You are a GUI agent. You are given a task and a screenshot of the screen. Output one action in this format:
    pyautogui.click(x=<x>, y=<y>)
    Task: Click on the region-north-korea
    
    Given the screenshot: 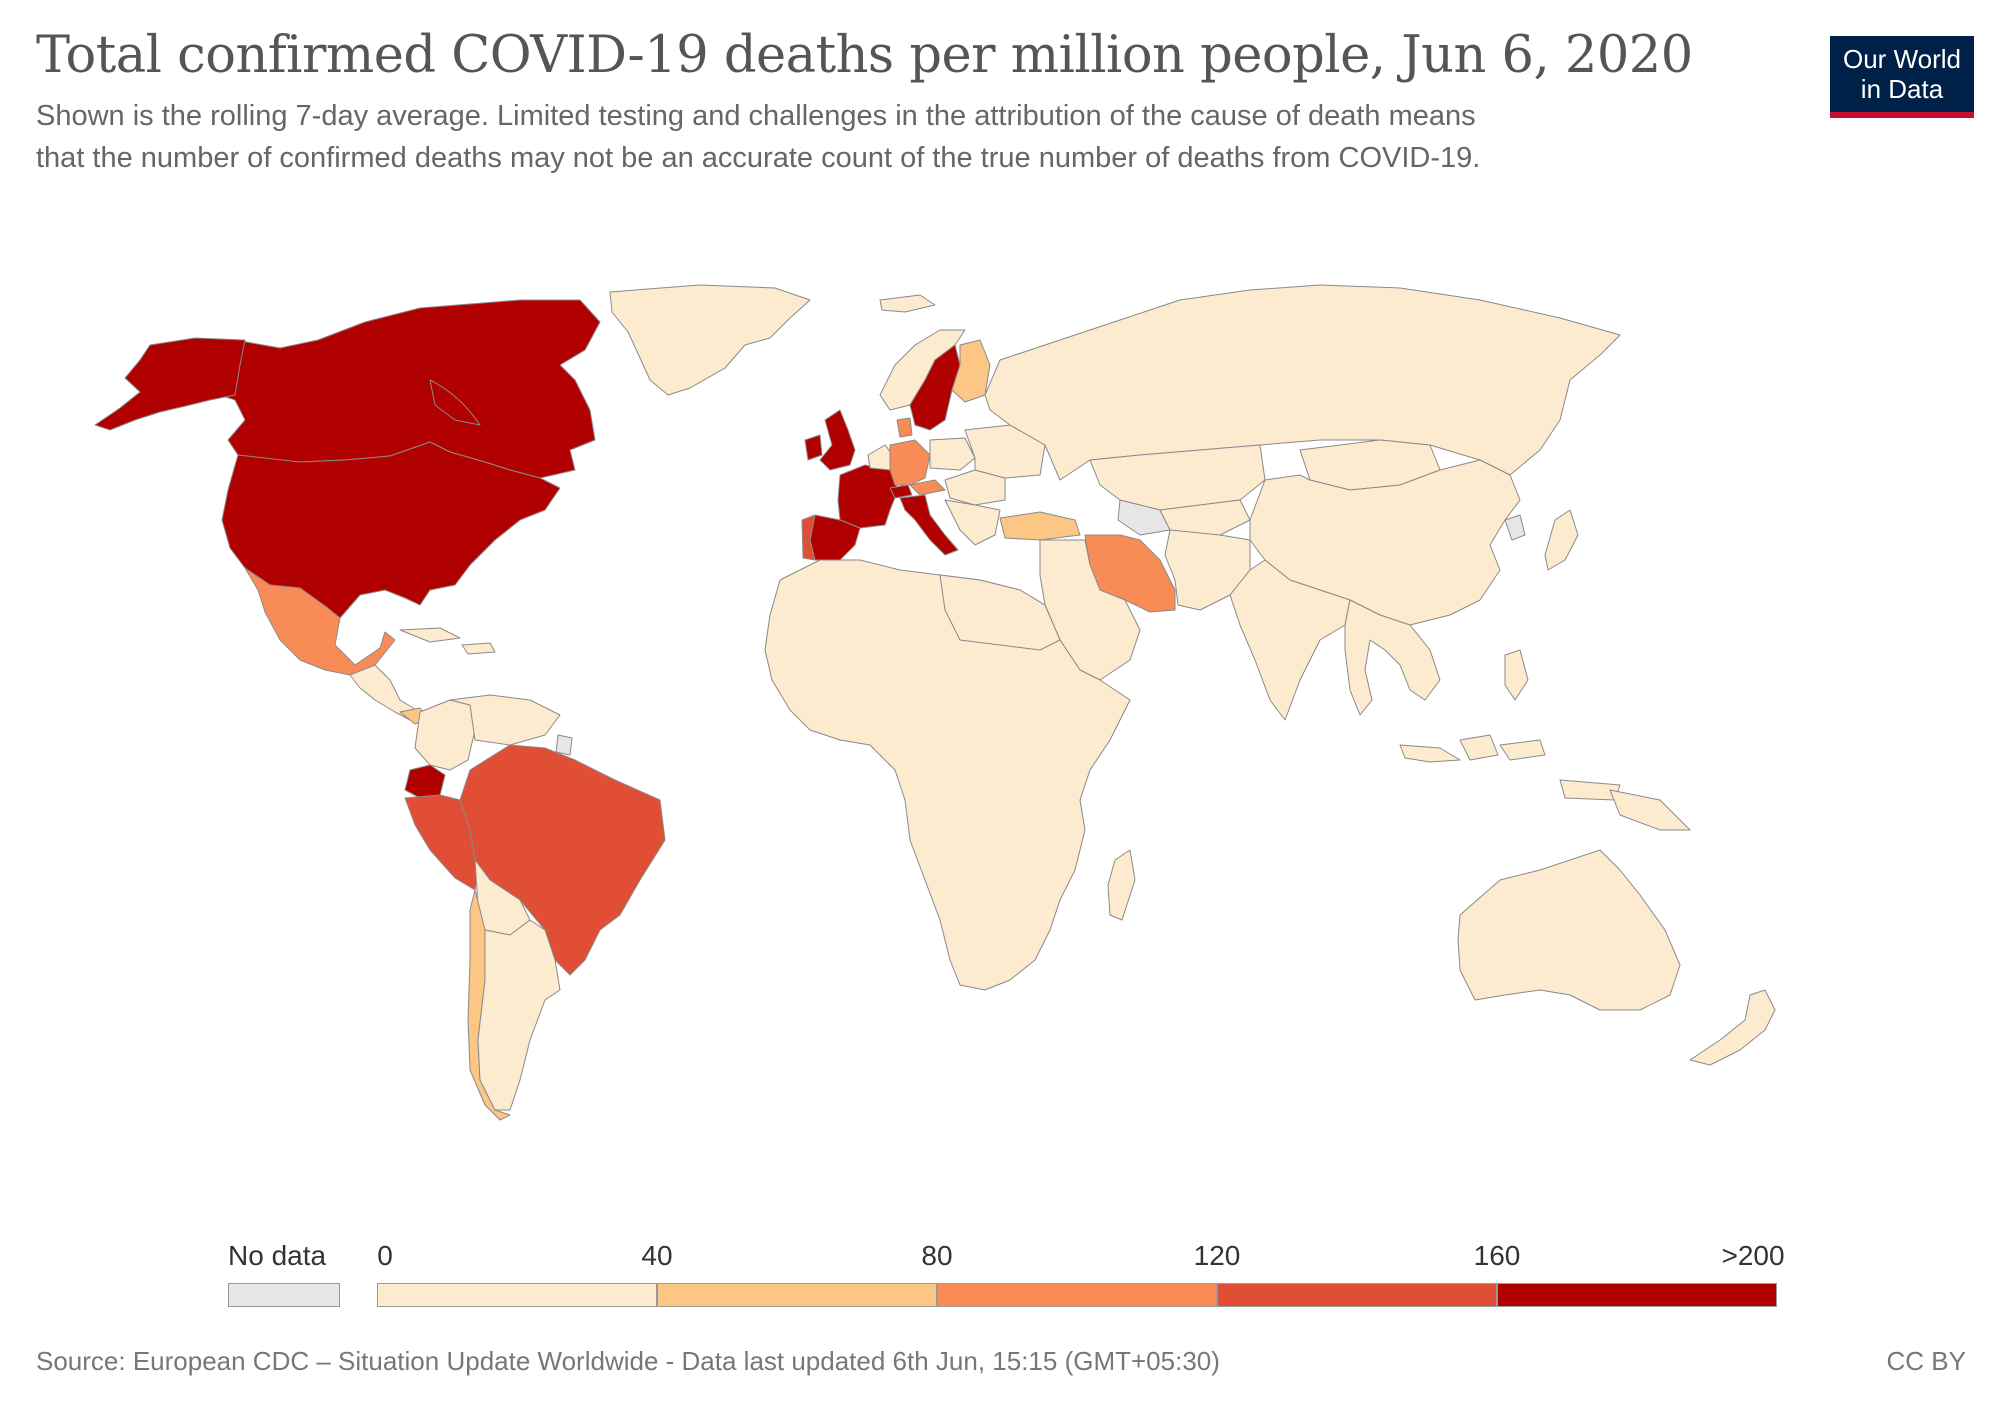 What is the action you would take?
    pyautogui.click(x=1515, y=527)
    